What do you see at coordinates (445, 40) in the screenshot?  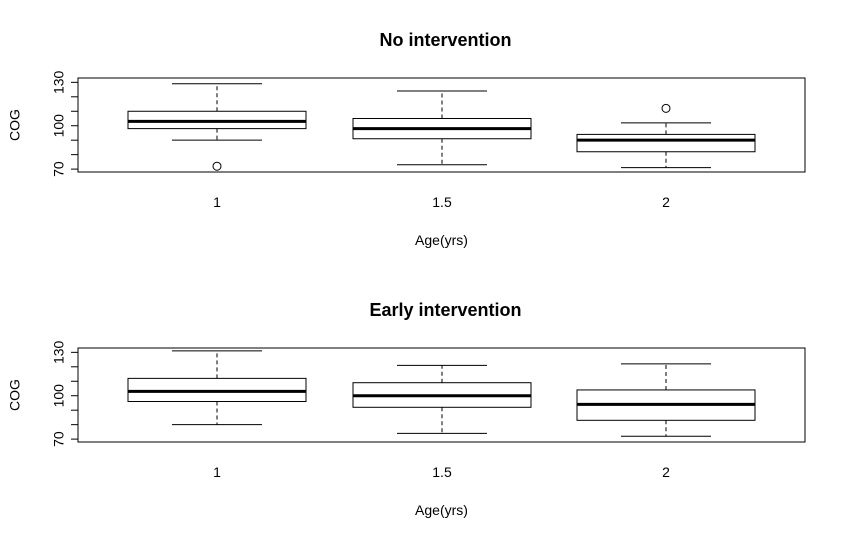 I see `chart-title: No intervention` at bounding box center [445, 40].